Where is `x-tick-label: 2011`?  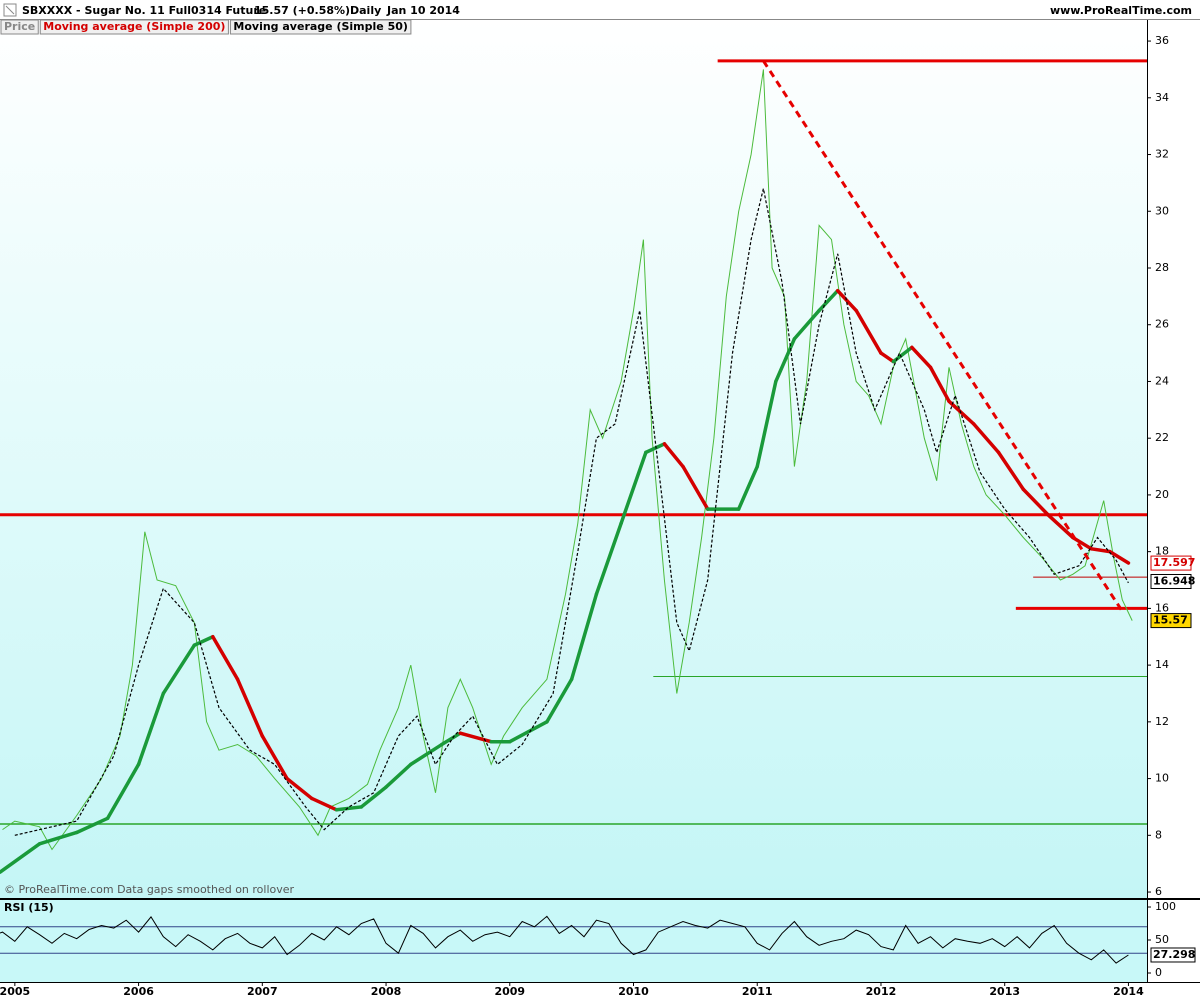
x-tick-label: 2011 is located at coordinates (757, 991).